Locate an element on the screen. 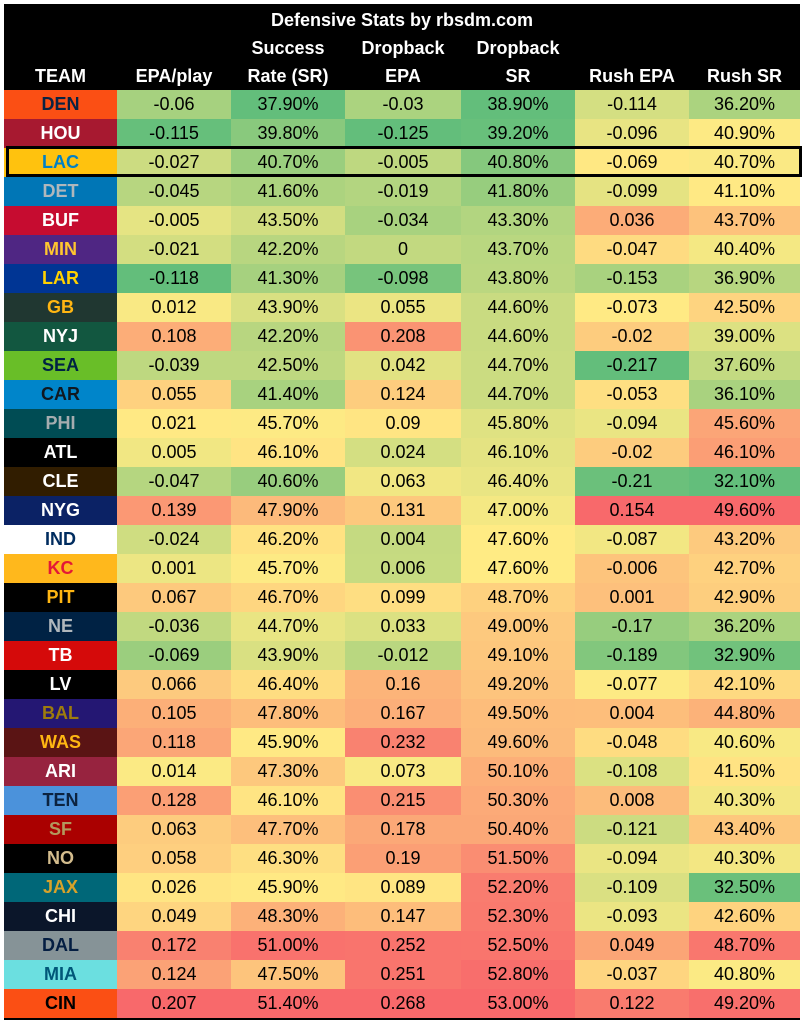 The height and width of the screenshot is (1024, 804). cell-dbepa: 0.073 is located at coordinates (403, 771).